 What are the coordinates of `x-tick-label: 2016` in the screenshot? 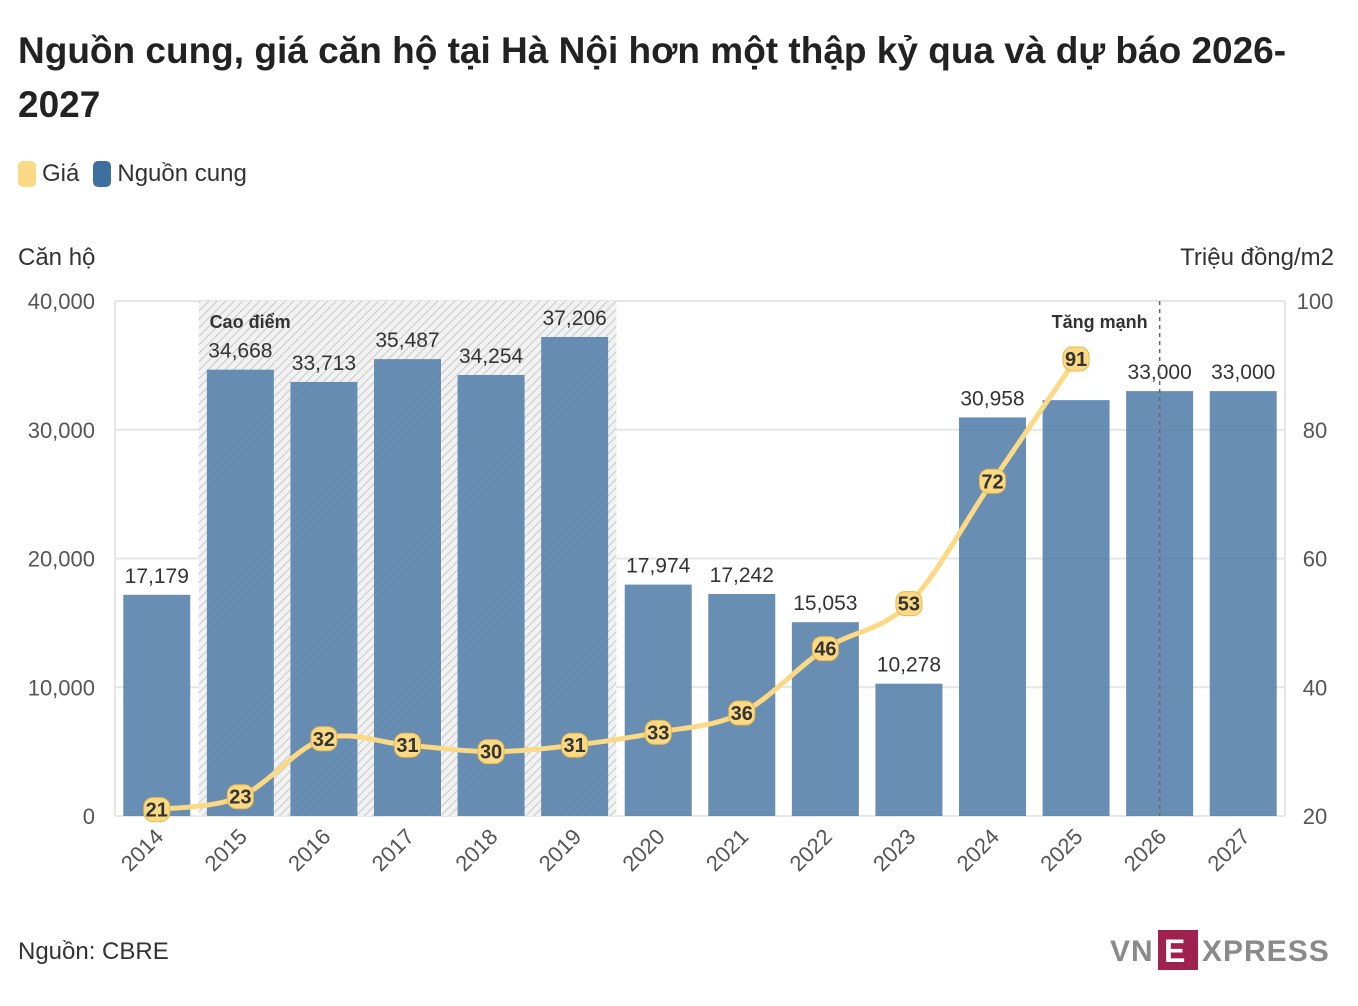 It's located at (309, 850).